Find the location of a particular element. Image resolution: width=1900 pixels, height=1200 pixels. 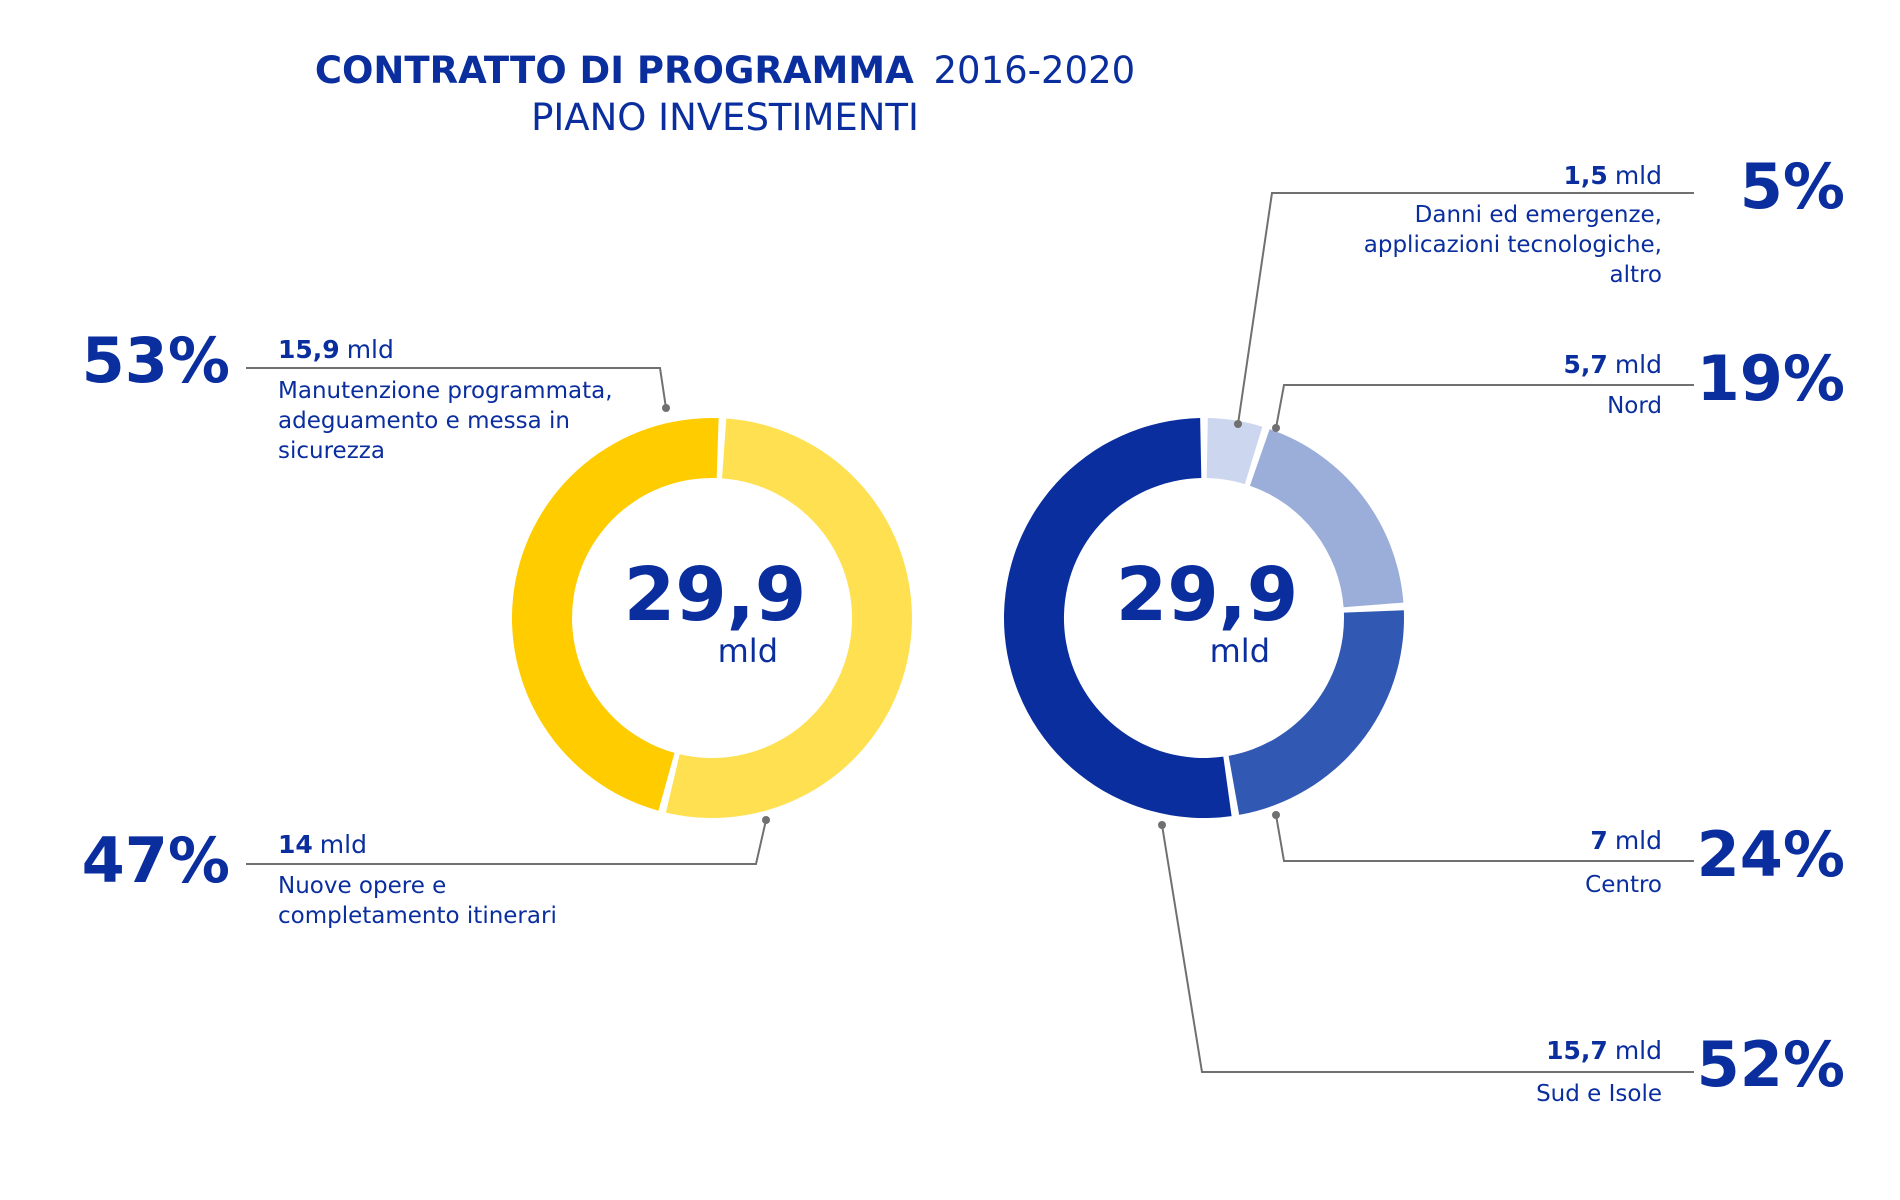

donut-1-slice-2-value: 14 mld is located at coordinates (322, 844).